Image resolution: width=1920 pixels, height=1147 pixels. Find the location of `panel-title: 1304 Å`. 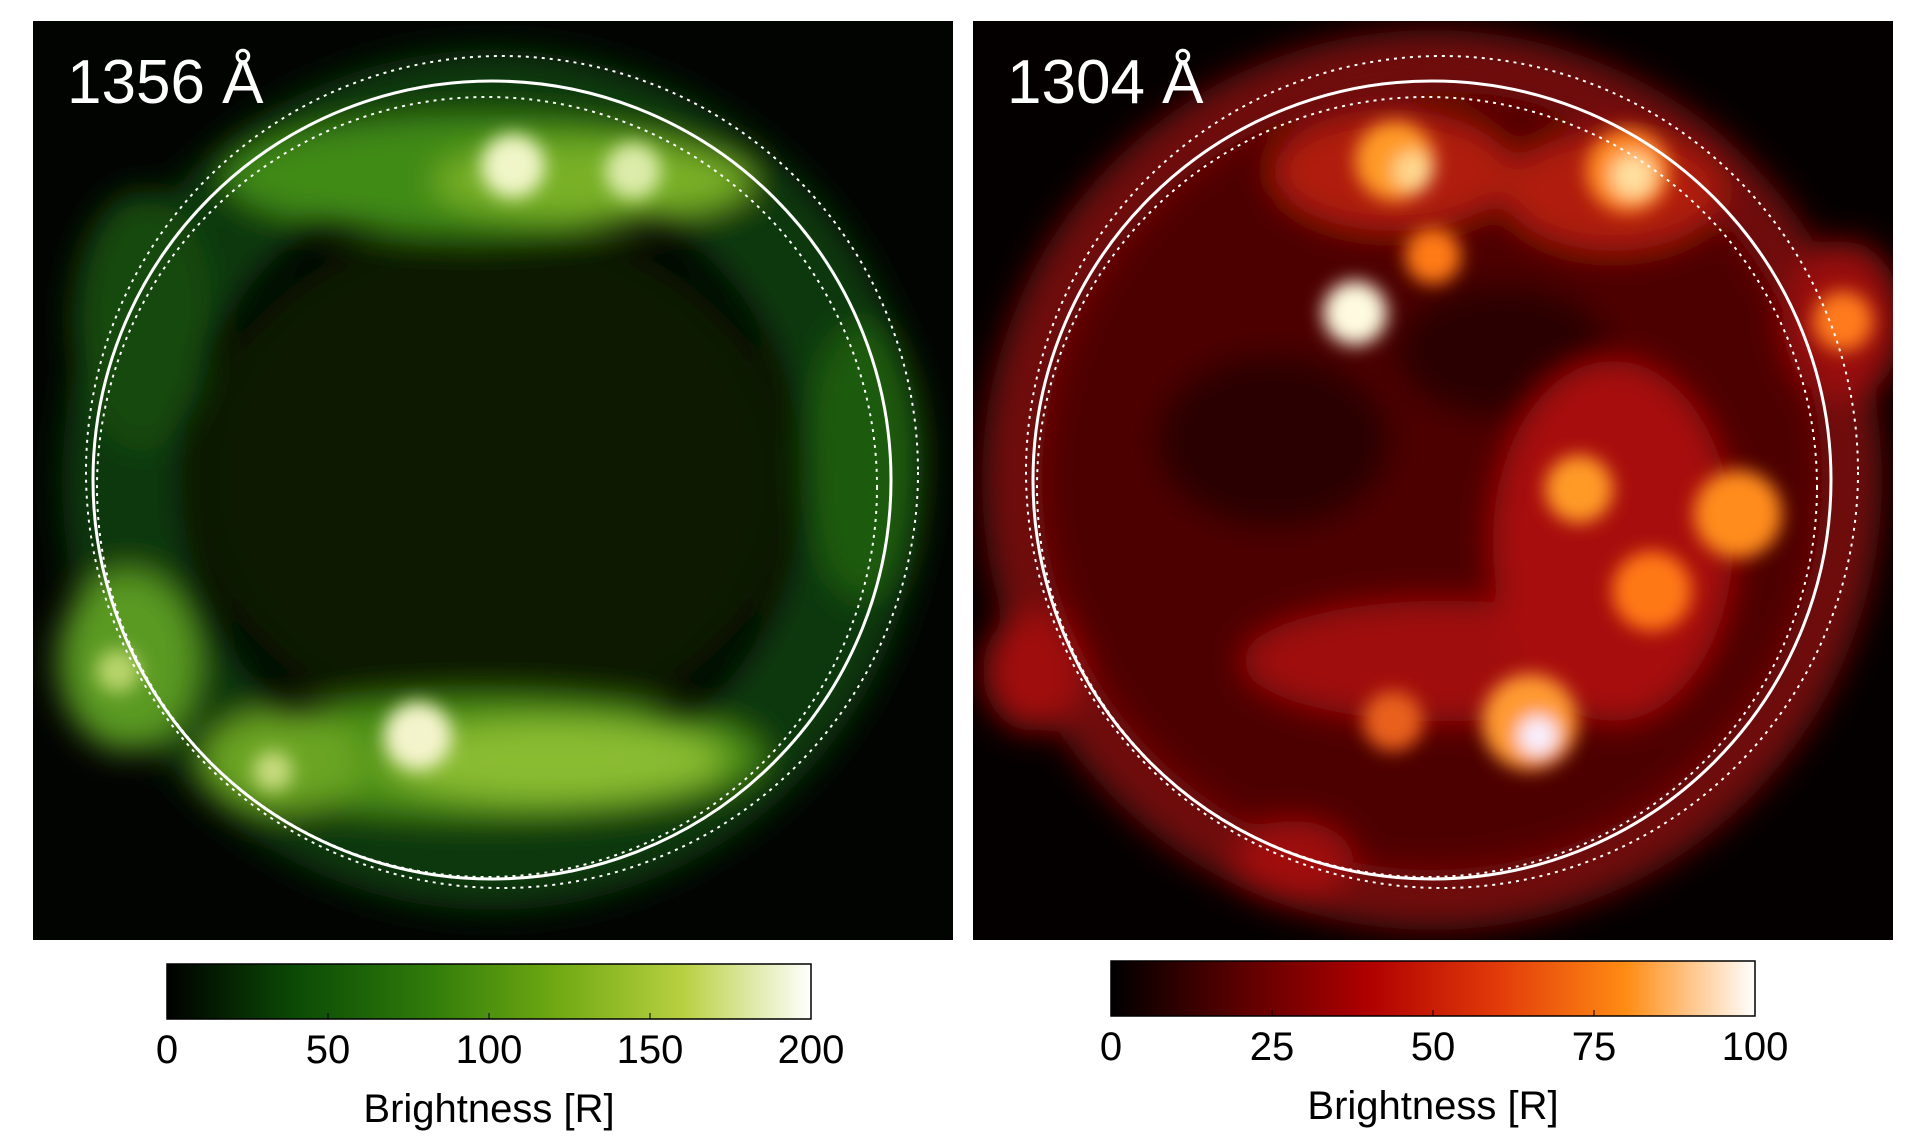

panel-title: 1304 Å is located at coordinates (1105, 82).